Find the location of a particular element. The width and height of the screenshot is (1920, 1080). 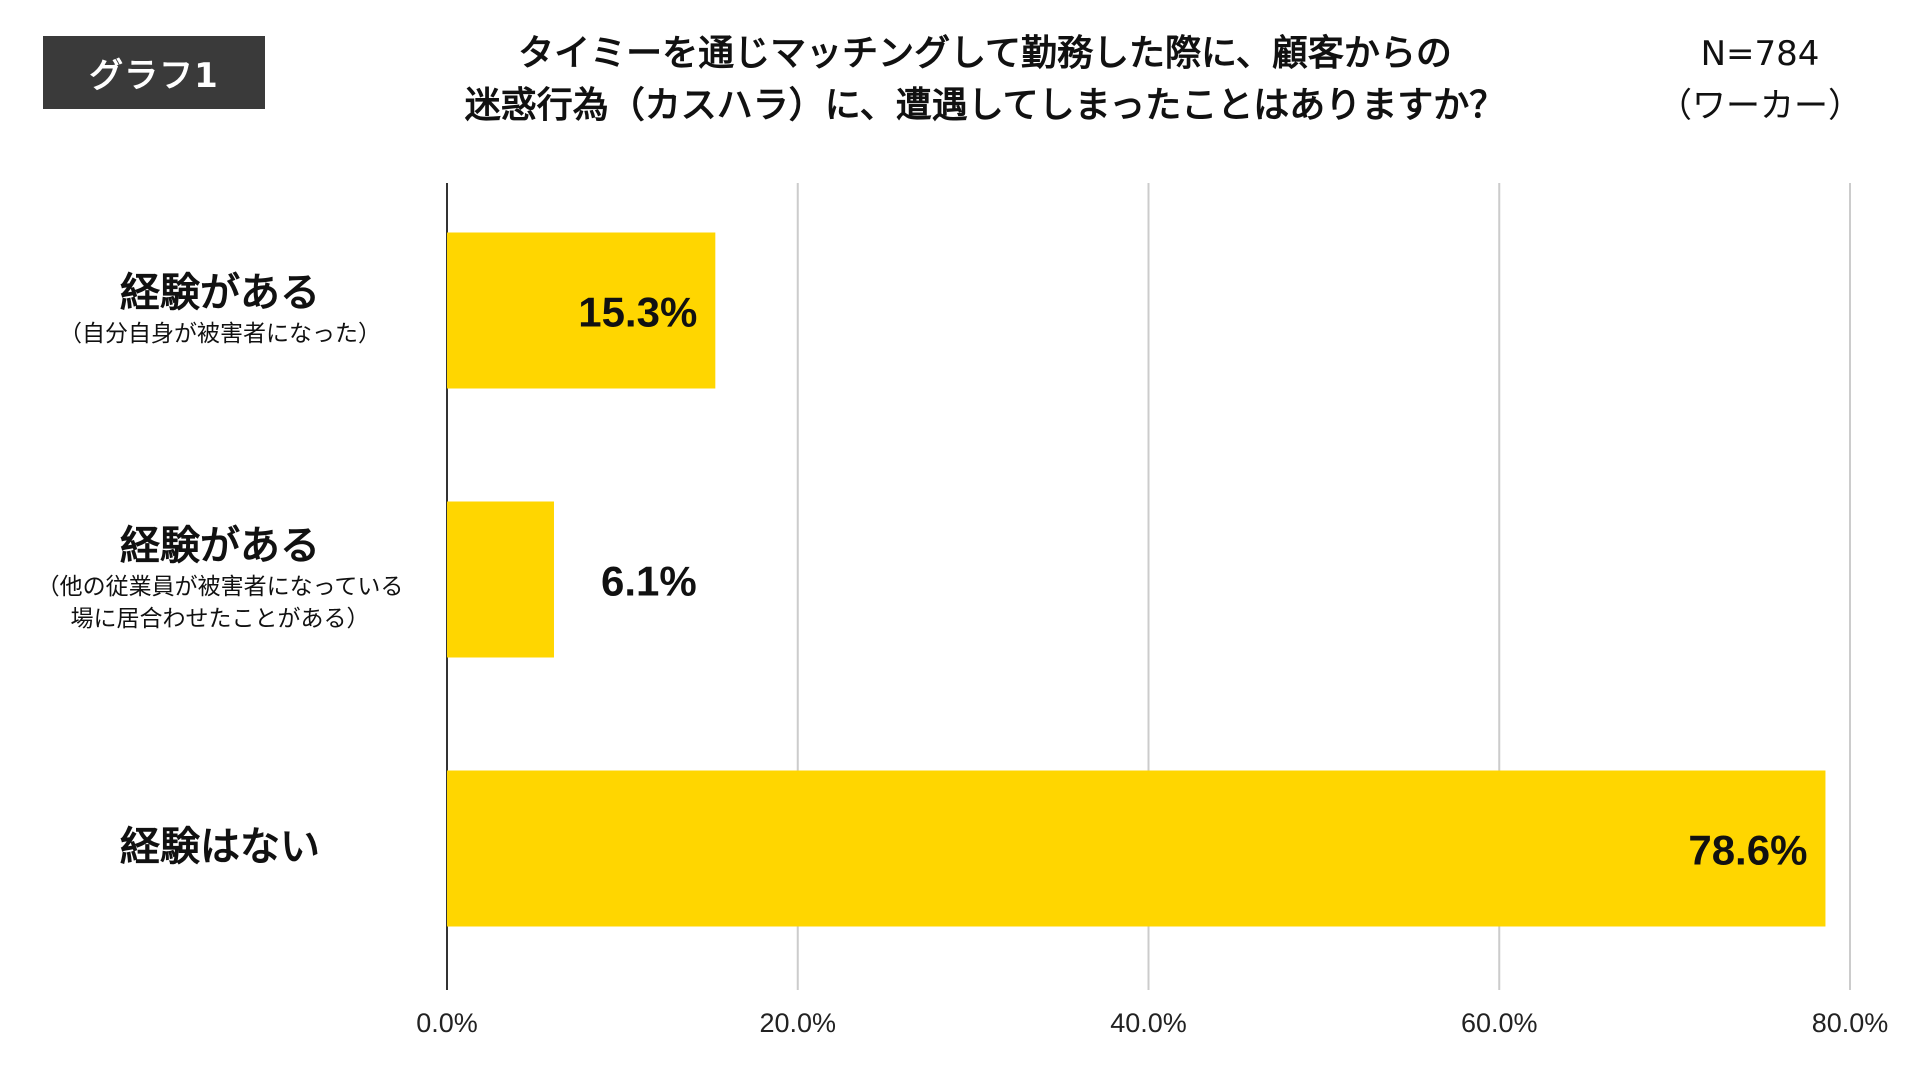

data-label: 15.3% is located at coordinates (637, 312).